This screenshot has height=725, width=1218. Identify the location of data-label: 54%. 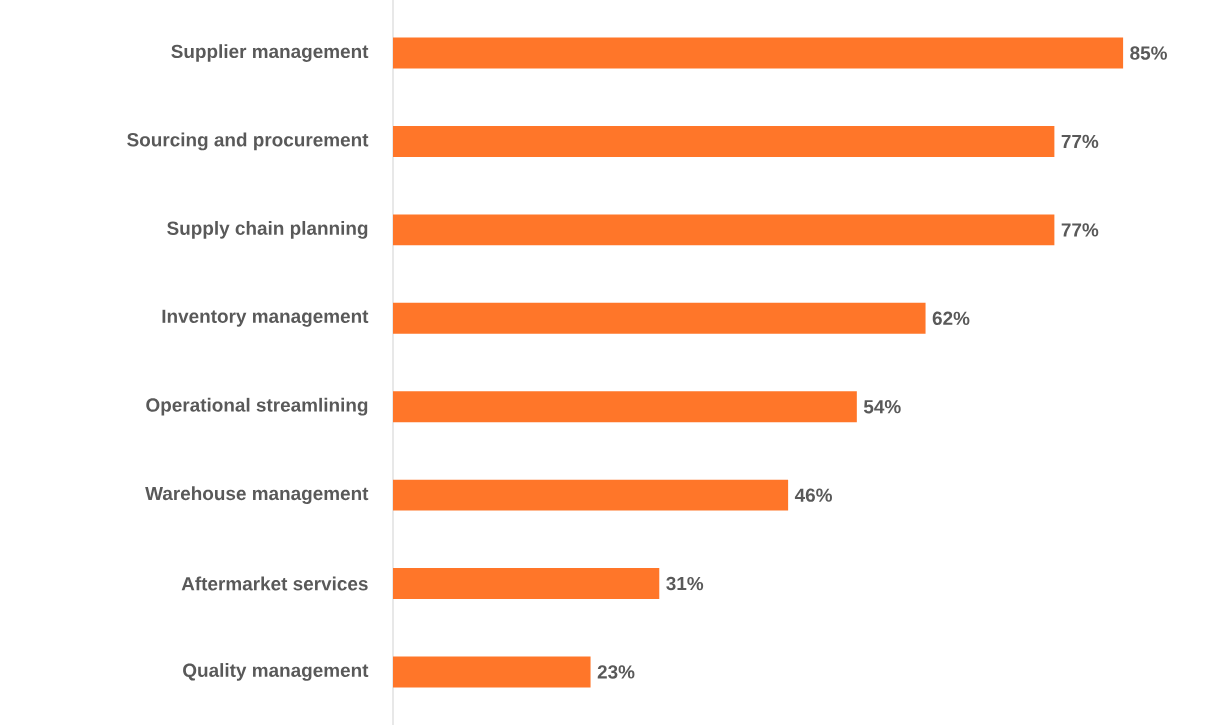
(882, 407).